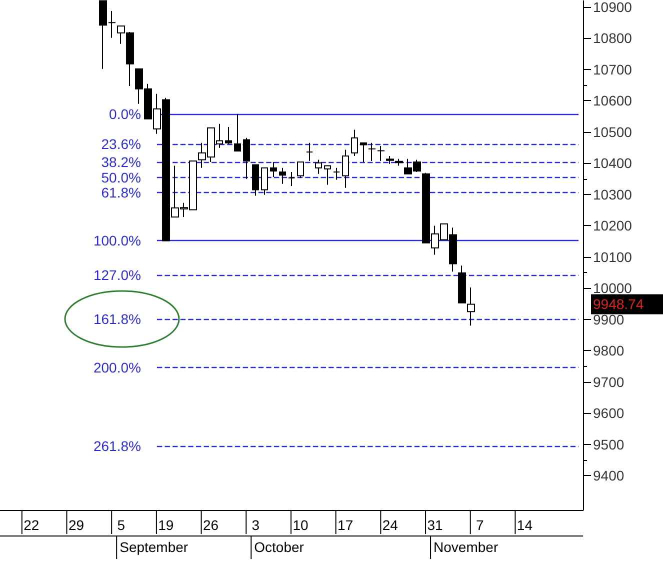 This screenshot has height=573, width=663. I want to click on annotation: 127.0%, so click(117, 275).